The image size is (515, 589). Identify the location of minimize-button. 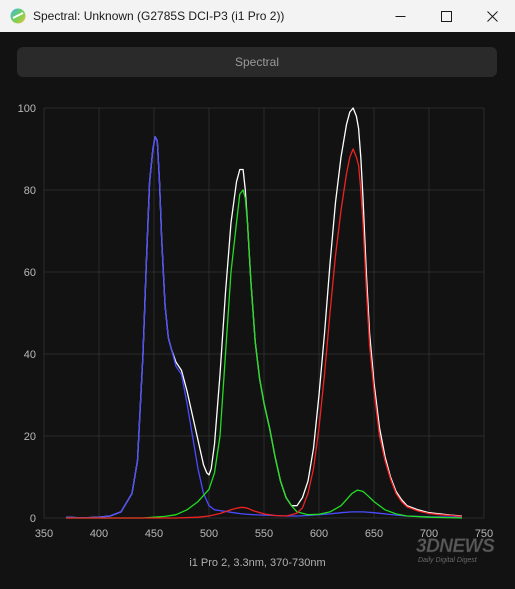
(400, 16).